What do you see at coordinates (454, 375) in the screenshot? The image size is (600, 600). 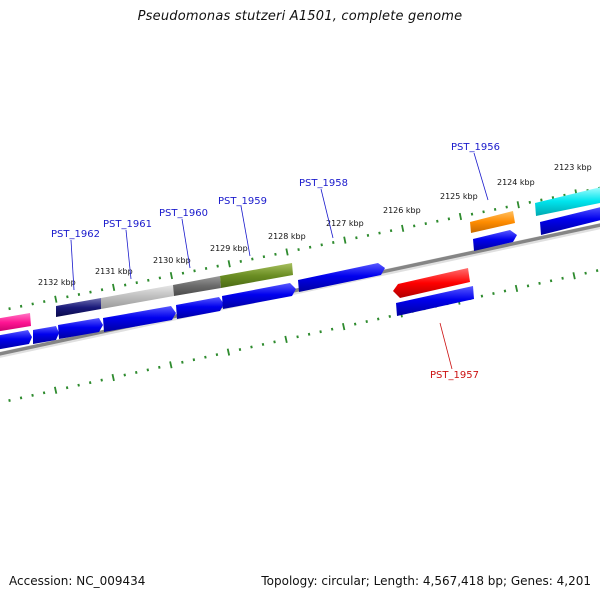 I see `gene-label-pst-1957: PST_1957` at bounding box center [454, 375].